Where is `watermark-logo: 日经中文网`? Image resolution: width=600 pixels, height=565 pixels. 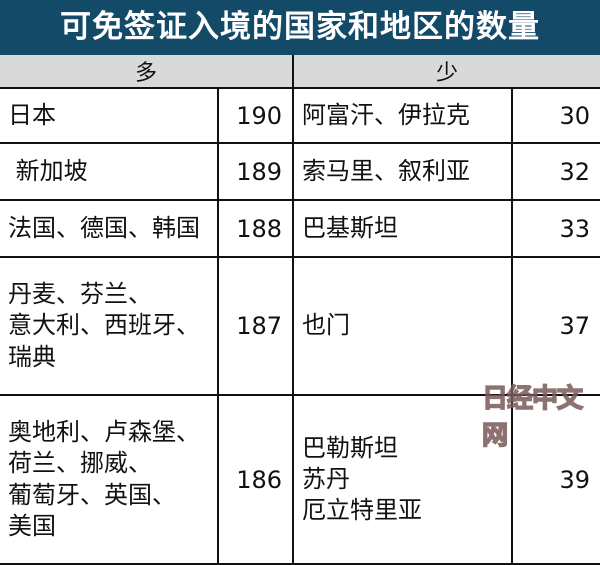
watermark-logo: 日经中文网 is located at coordinates (532, 417).